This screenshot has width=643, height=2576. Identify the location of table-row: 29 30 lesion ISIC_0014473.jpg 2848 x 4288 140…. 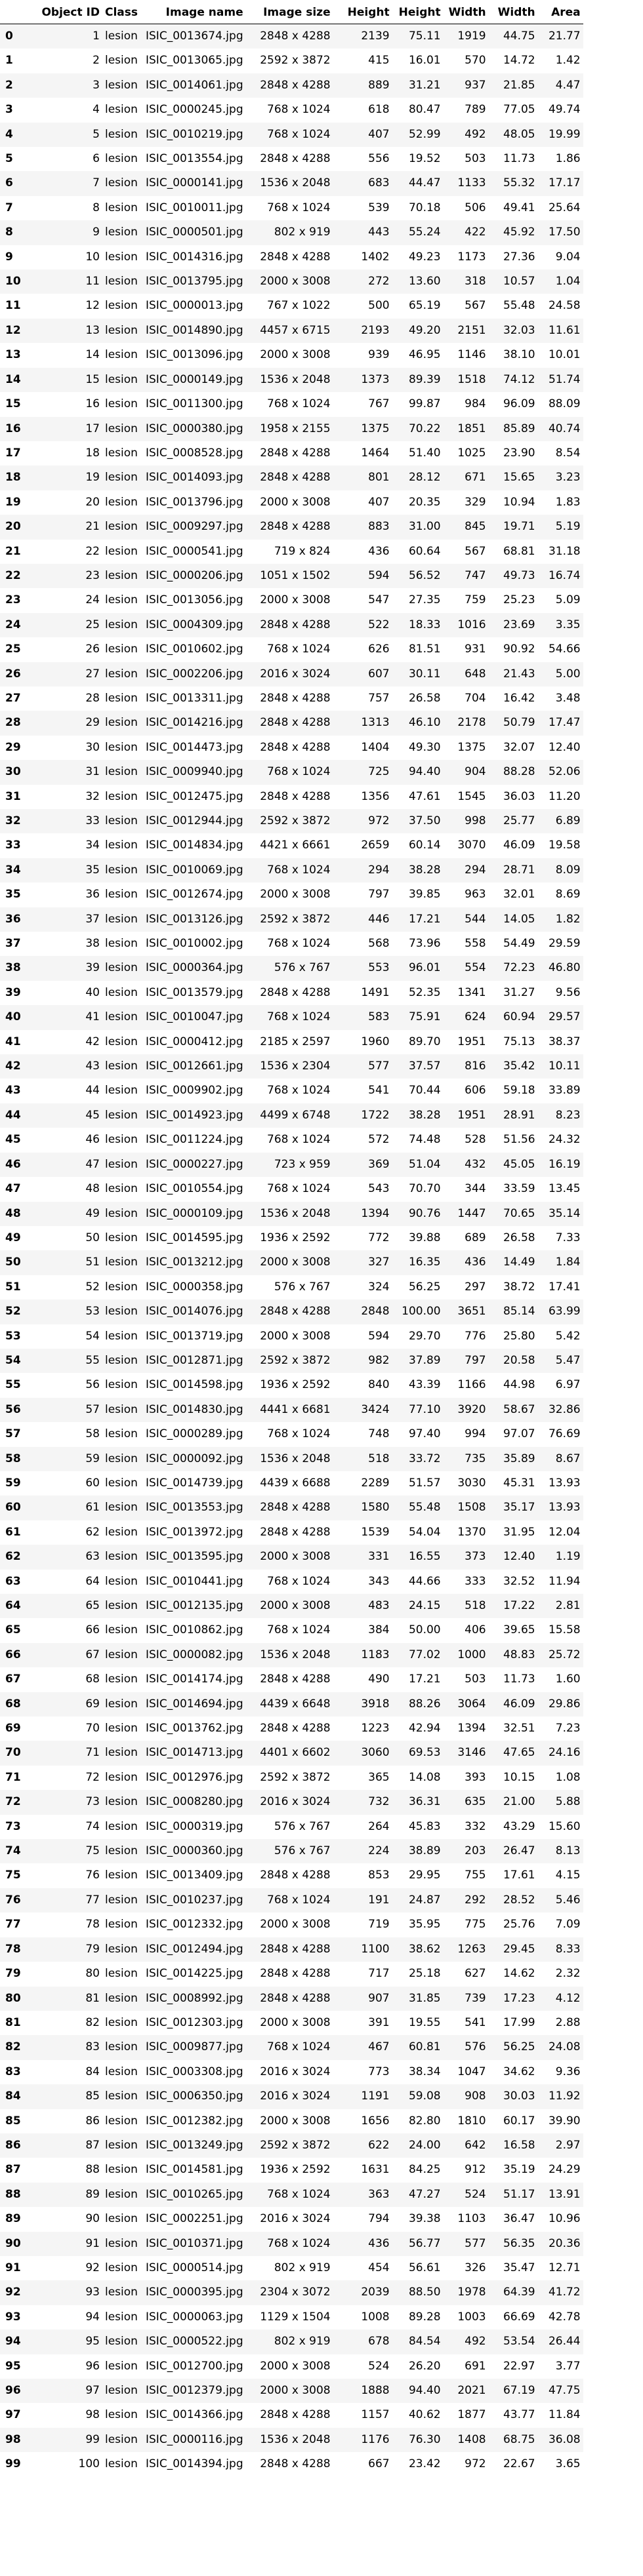
(291, 748).